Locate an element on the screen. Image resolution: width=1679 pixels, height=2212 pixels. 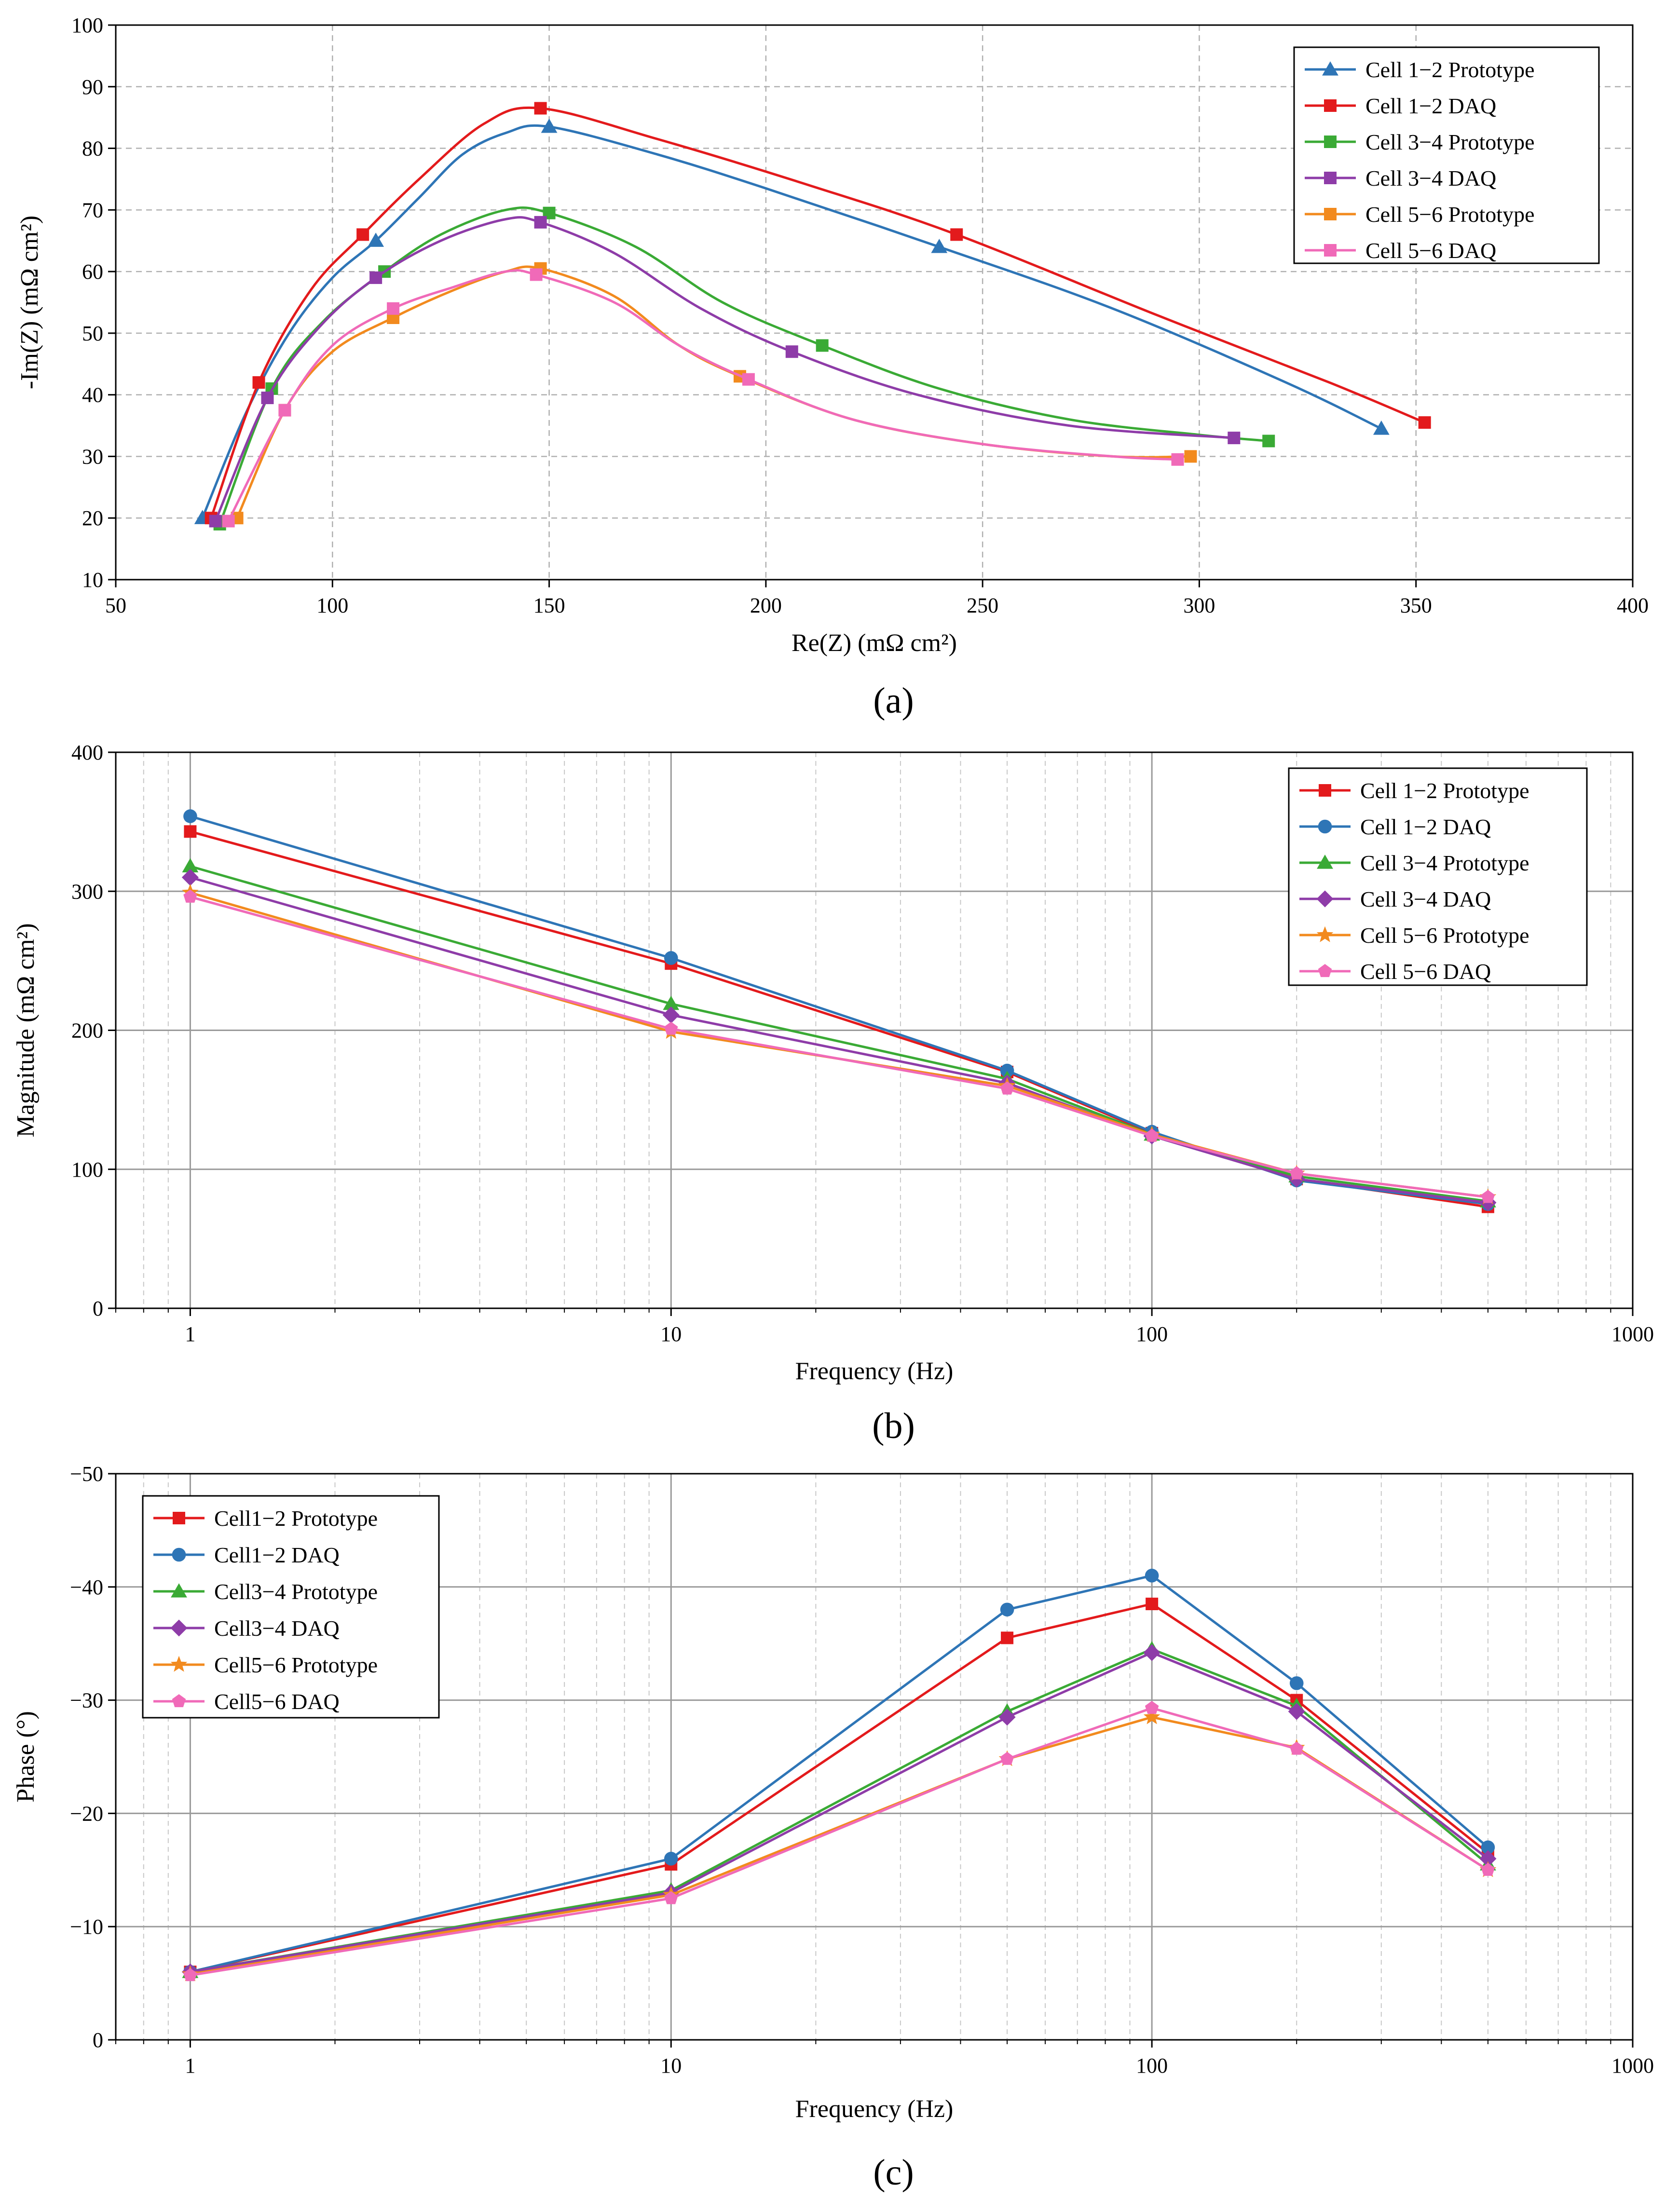
y-axis-label: -Im(Z) (mΩ cm²) is located at coordinates (29, 302).